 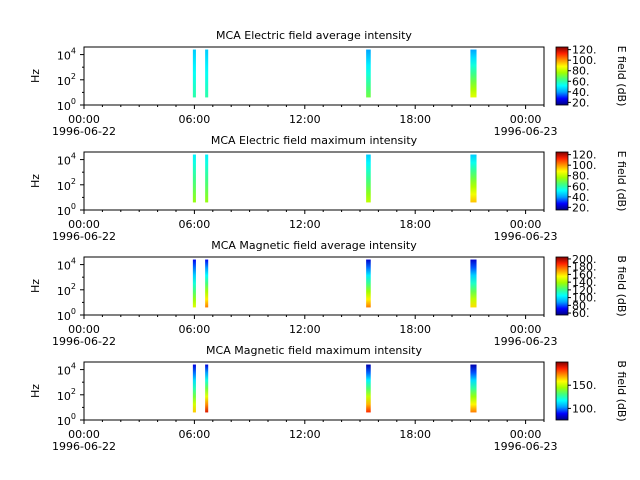 What do you see at coordinates (584, 385) in the screenshot?
I see `colorbar-tick-label: 150.` at bounding box center [584, 385].